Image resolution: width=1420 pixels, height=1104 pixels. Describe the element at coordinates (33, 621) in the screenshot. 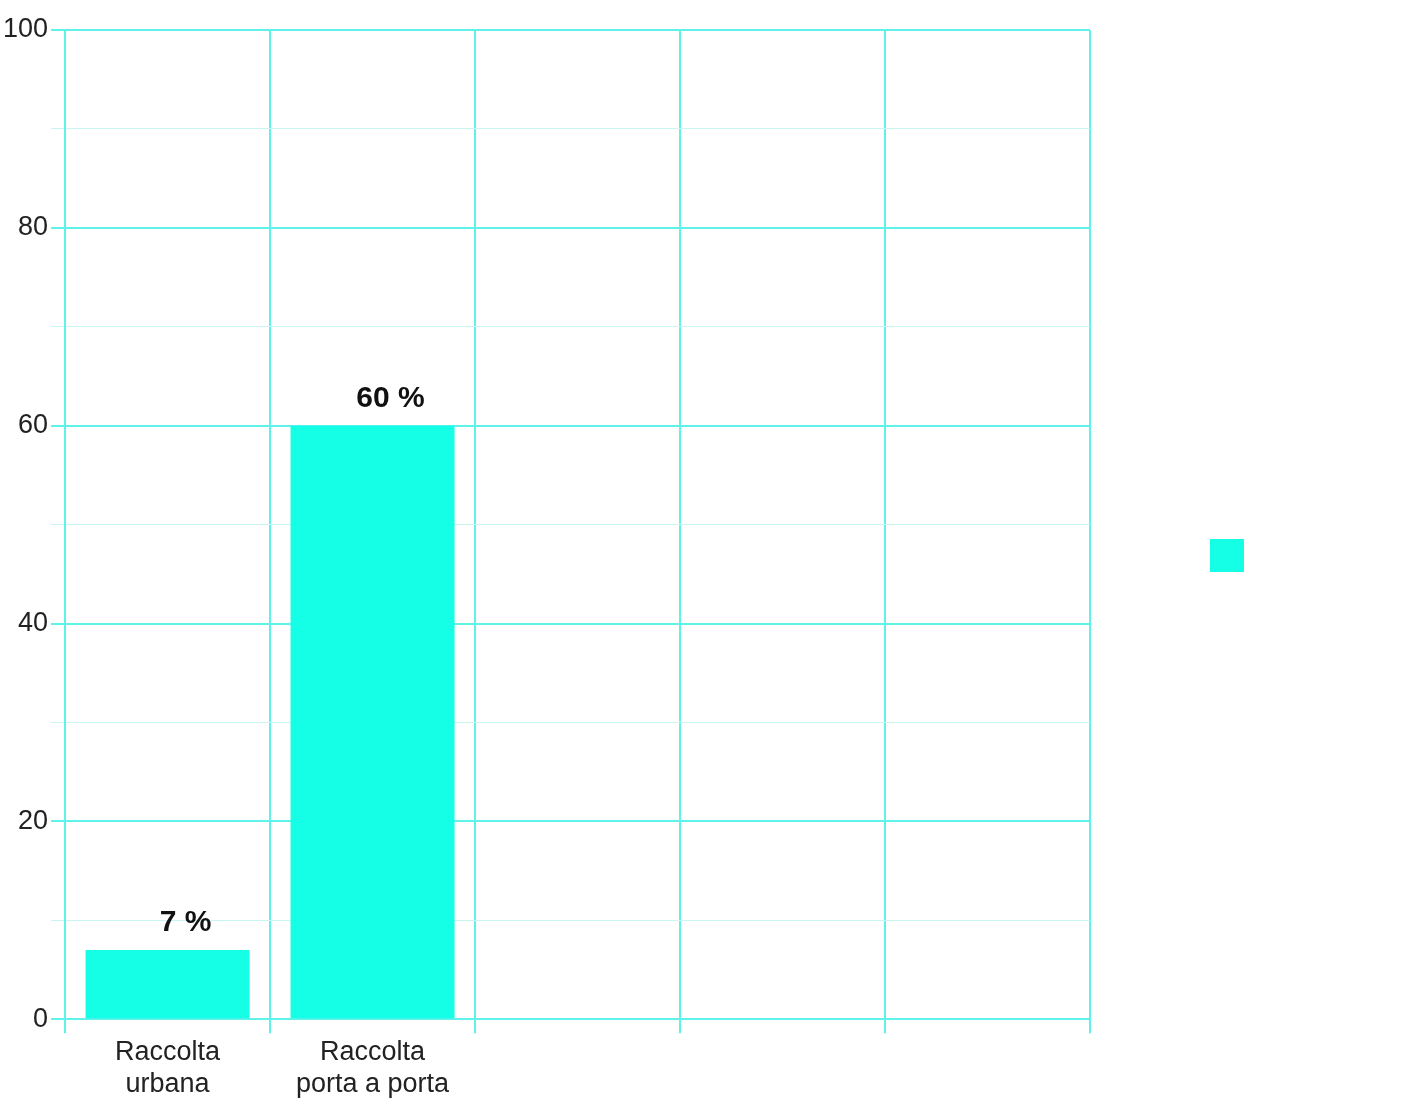

I see `y-tick-label: 40` at that location.